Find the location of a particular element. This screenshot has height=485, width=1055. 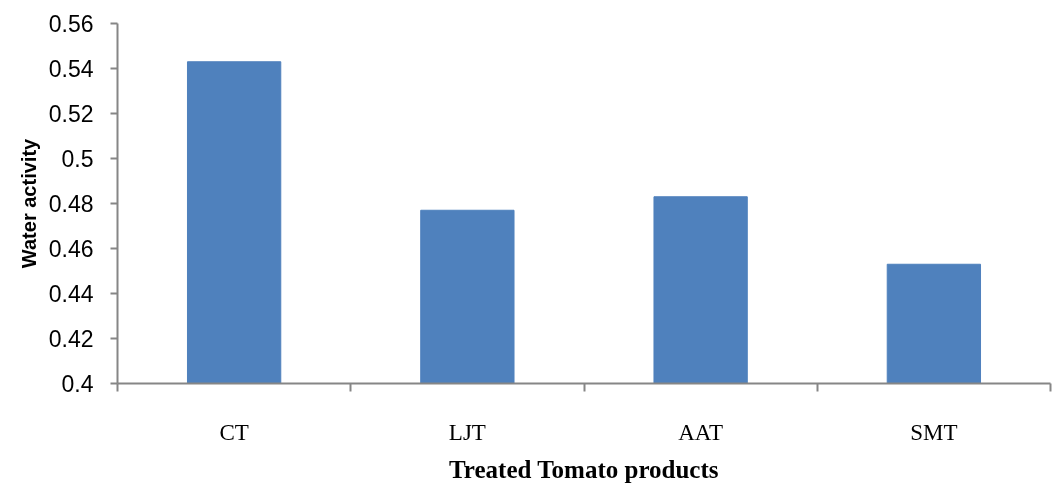

y-tick-label: 0.56 is located at coordinates (71, 24).